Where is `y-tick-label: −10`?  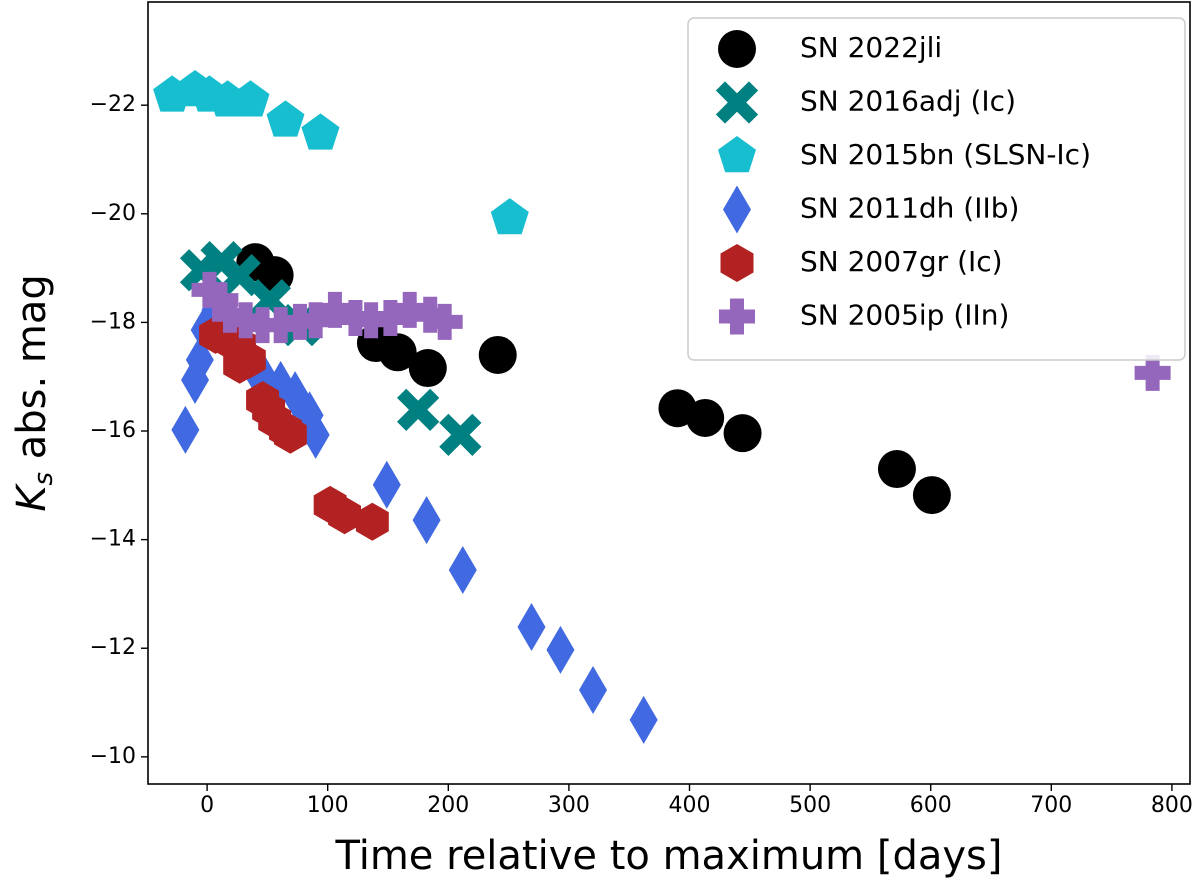 y-tick-label: −10 is located at coordinates (113, 756).